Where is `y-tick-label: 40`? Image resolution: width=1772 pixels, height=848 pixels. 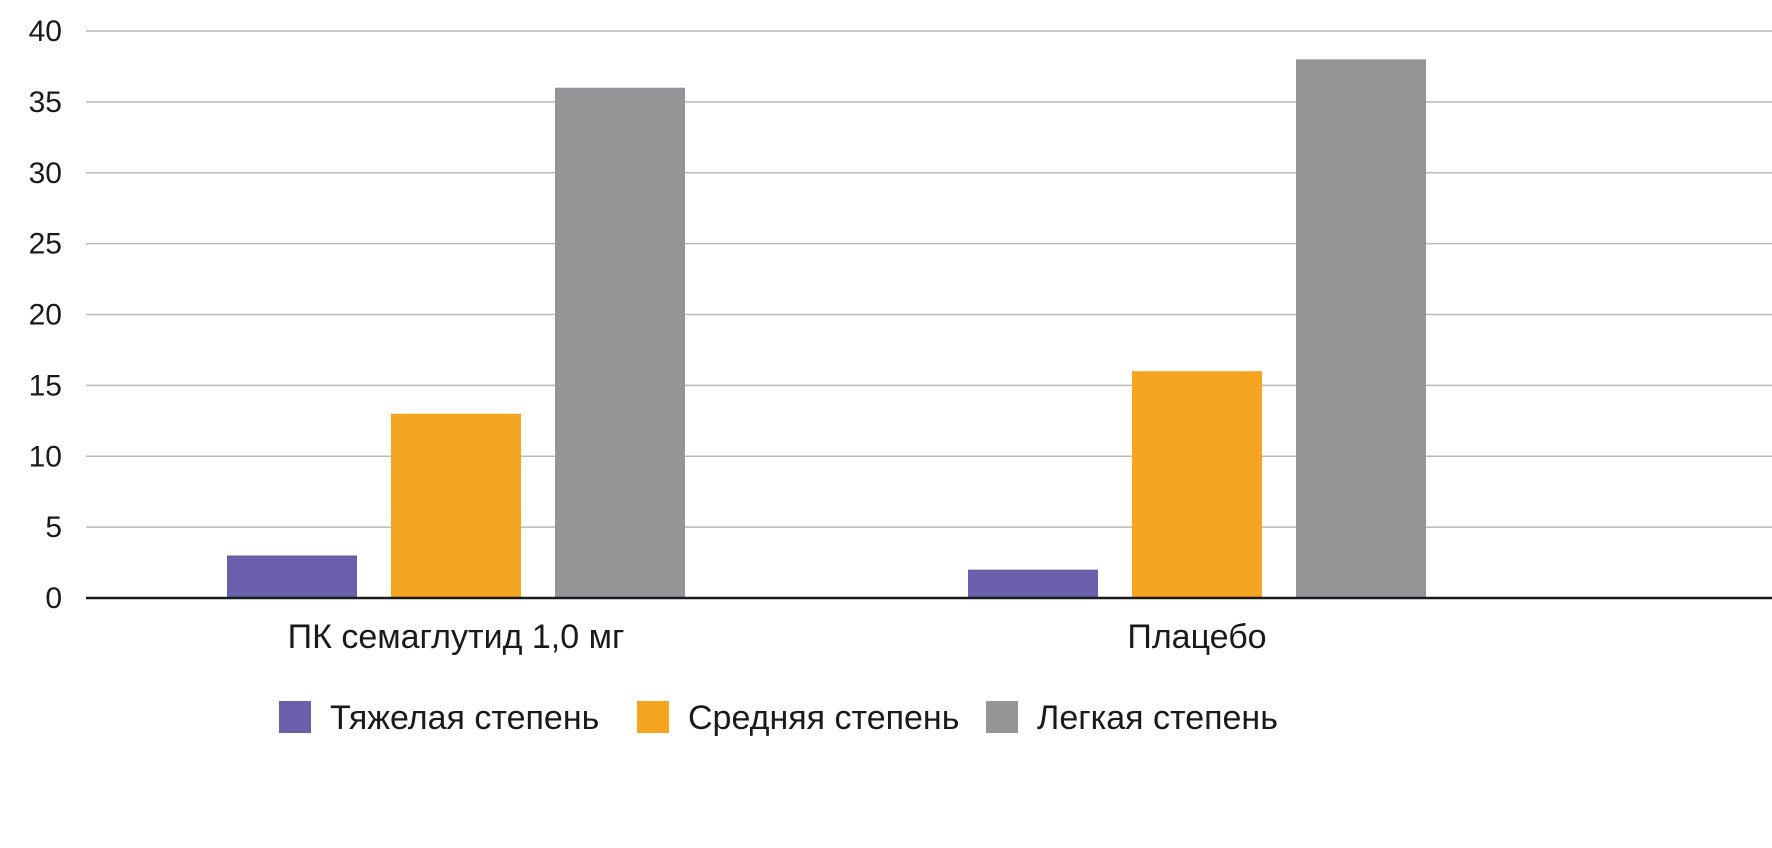
y-tick-label: 40 is located at coordinates (45, 31).